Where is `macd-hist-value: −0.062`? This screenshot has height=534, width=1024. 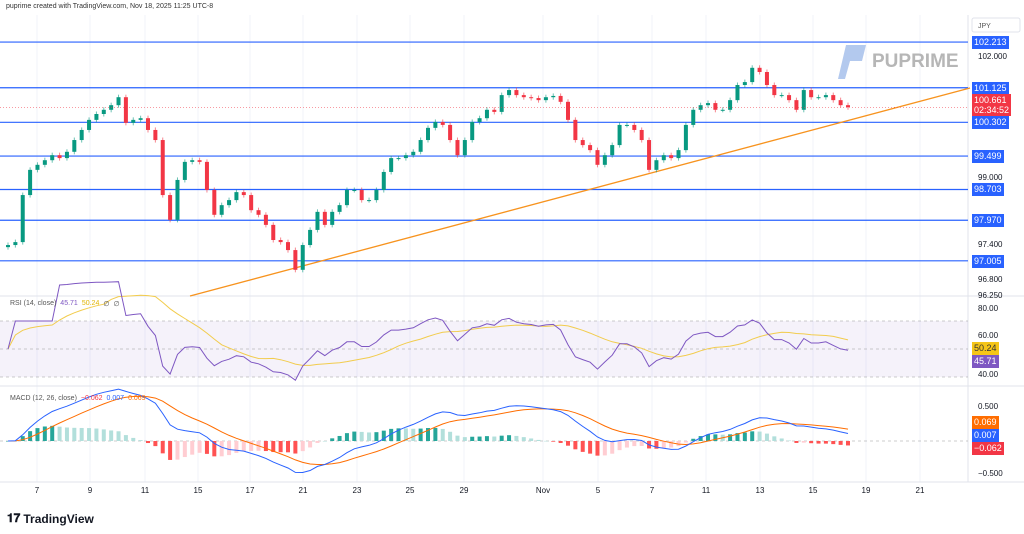 macd-hist-value: −0.062 is located at coordinates (91, 398).